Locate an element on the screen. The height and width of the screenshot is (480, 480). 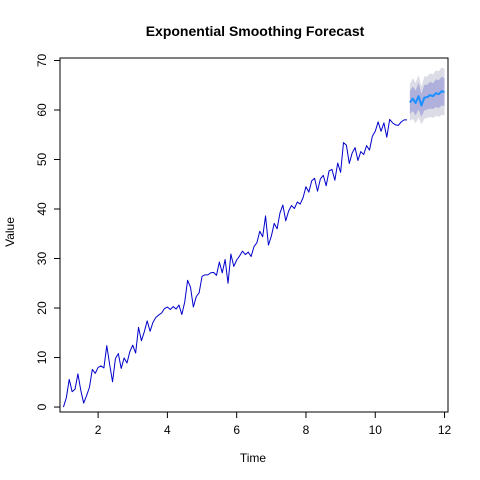
x-tick-label: 10 is located at coordinates (376, 430).